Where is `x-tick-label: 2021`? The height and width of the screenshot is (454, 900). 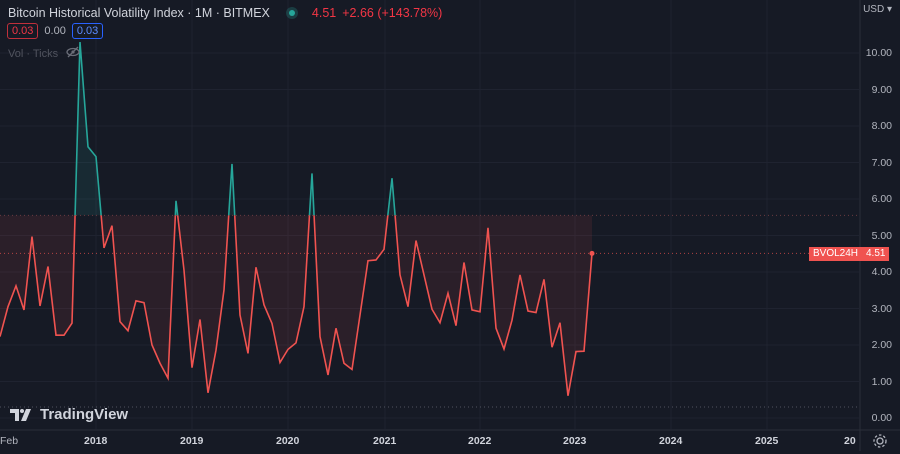
x-tick-label: 2021 is located at coordinates (385, 441).